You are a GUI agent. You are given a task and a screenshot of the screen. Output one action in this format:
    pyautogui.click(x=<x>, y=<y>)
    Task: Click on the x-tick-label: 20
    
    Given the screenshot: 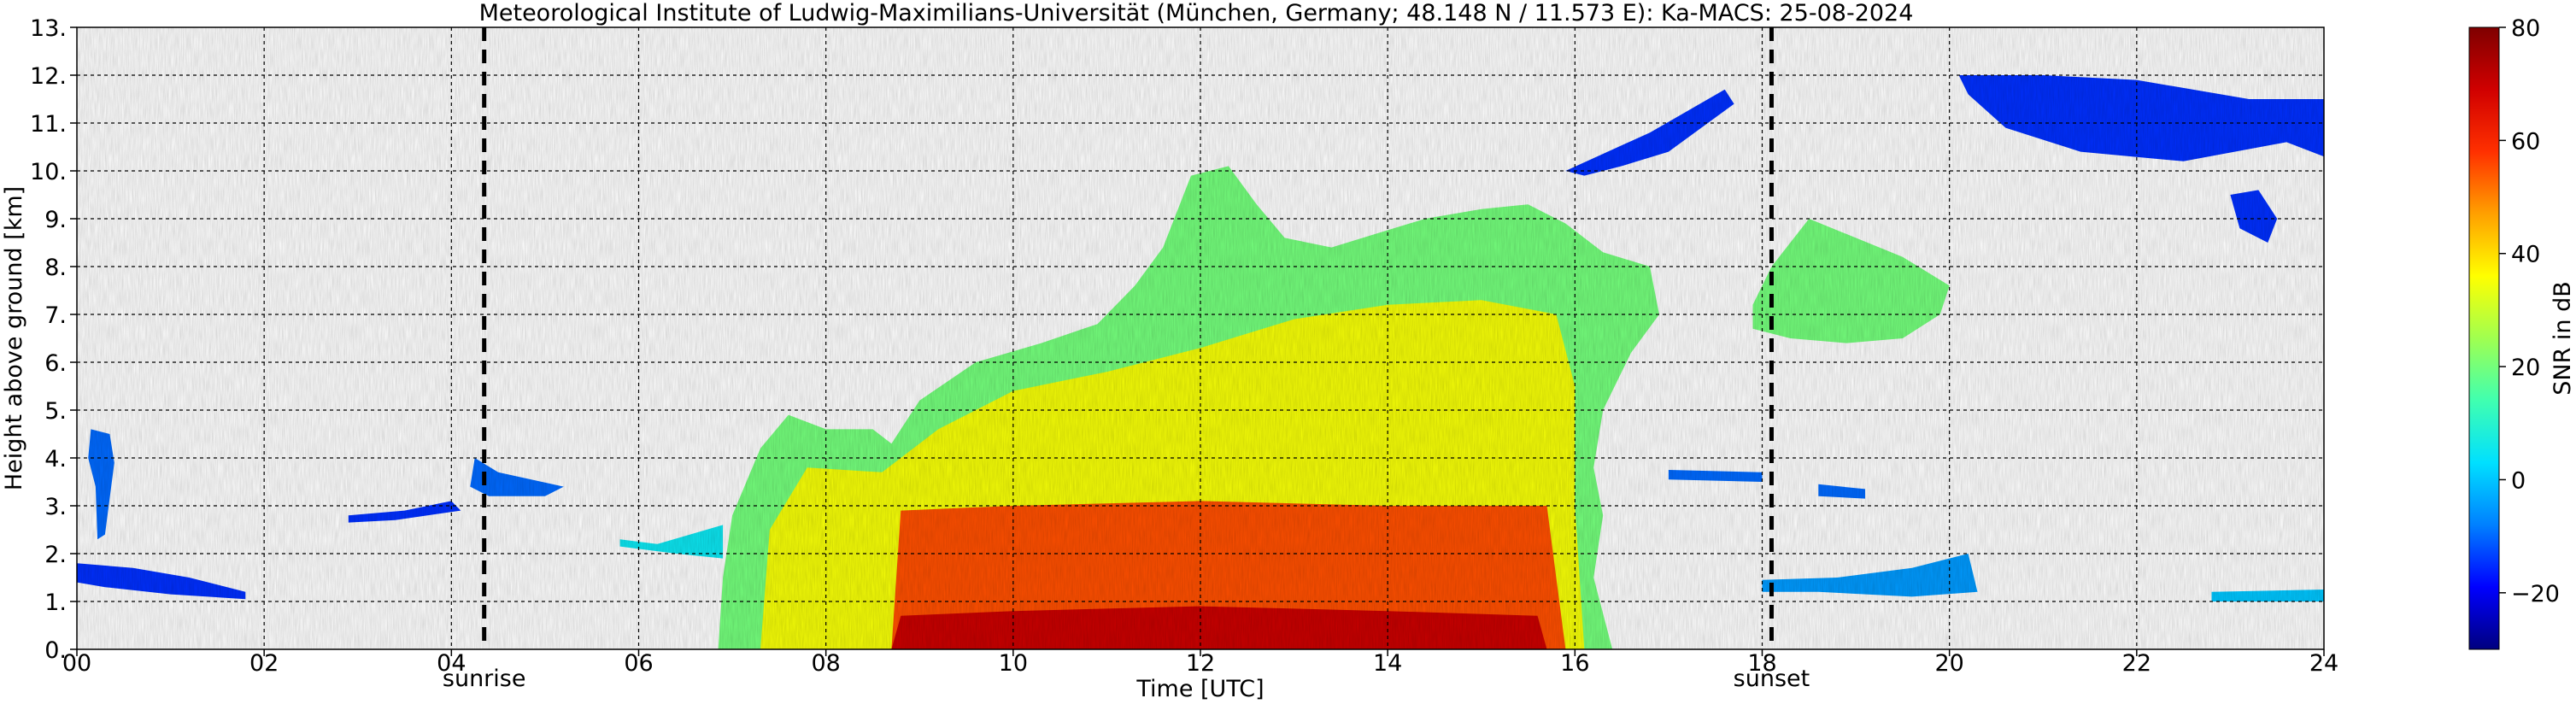 What is the action you would take?
    pyautogui.click(x=1948, y=663)
    